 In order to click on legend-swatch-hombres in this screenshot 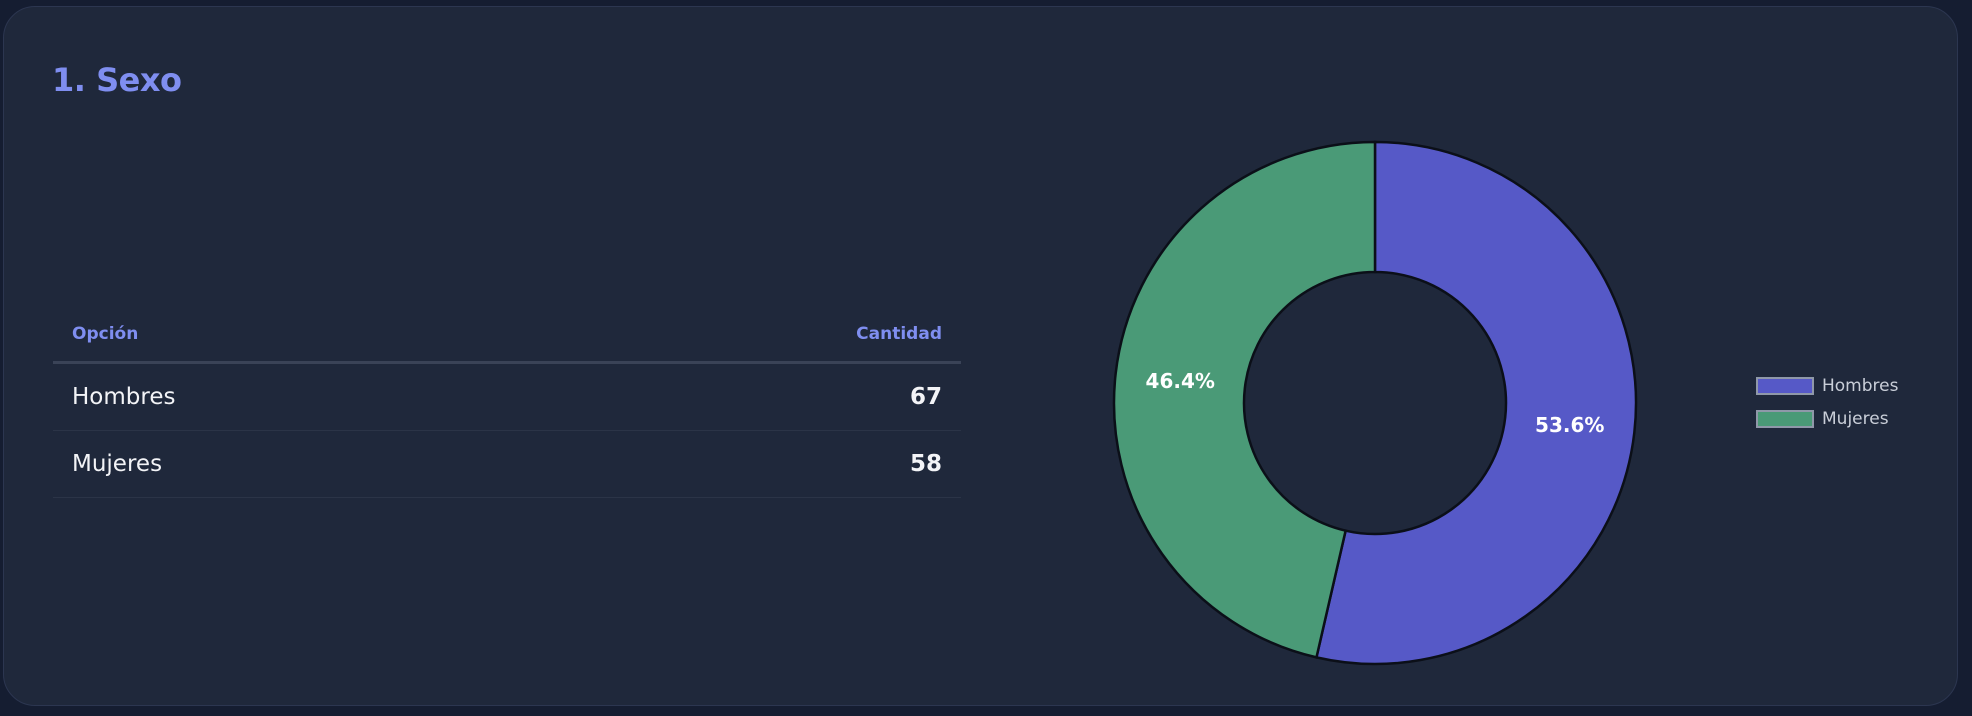, I will do `click(1785, 386)`.